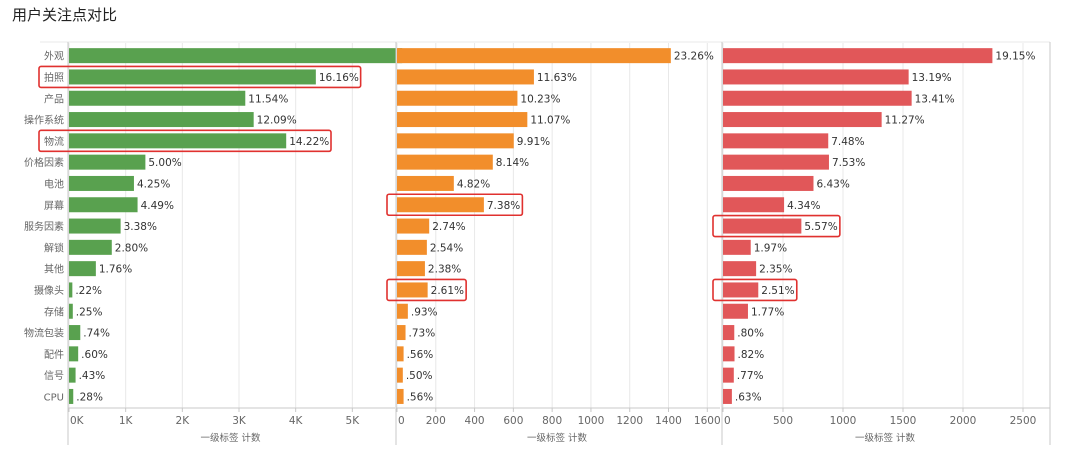 This screenshot has width=1080, height=460. Describe the element at coordinates (54, 57) in the screenshot. I see `category-label: 外观` at that location.